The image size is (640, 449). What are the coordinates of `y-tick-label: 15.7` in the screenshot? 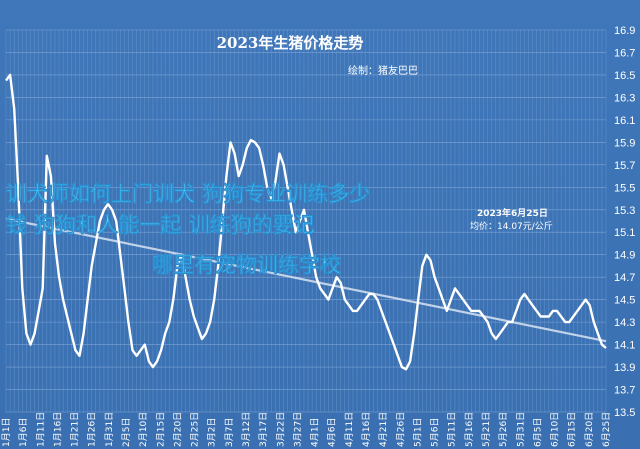 It's located at (624, 166).